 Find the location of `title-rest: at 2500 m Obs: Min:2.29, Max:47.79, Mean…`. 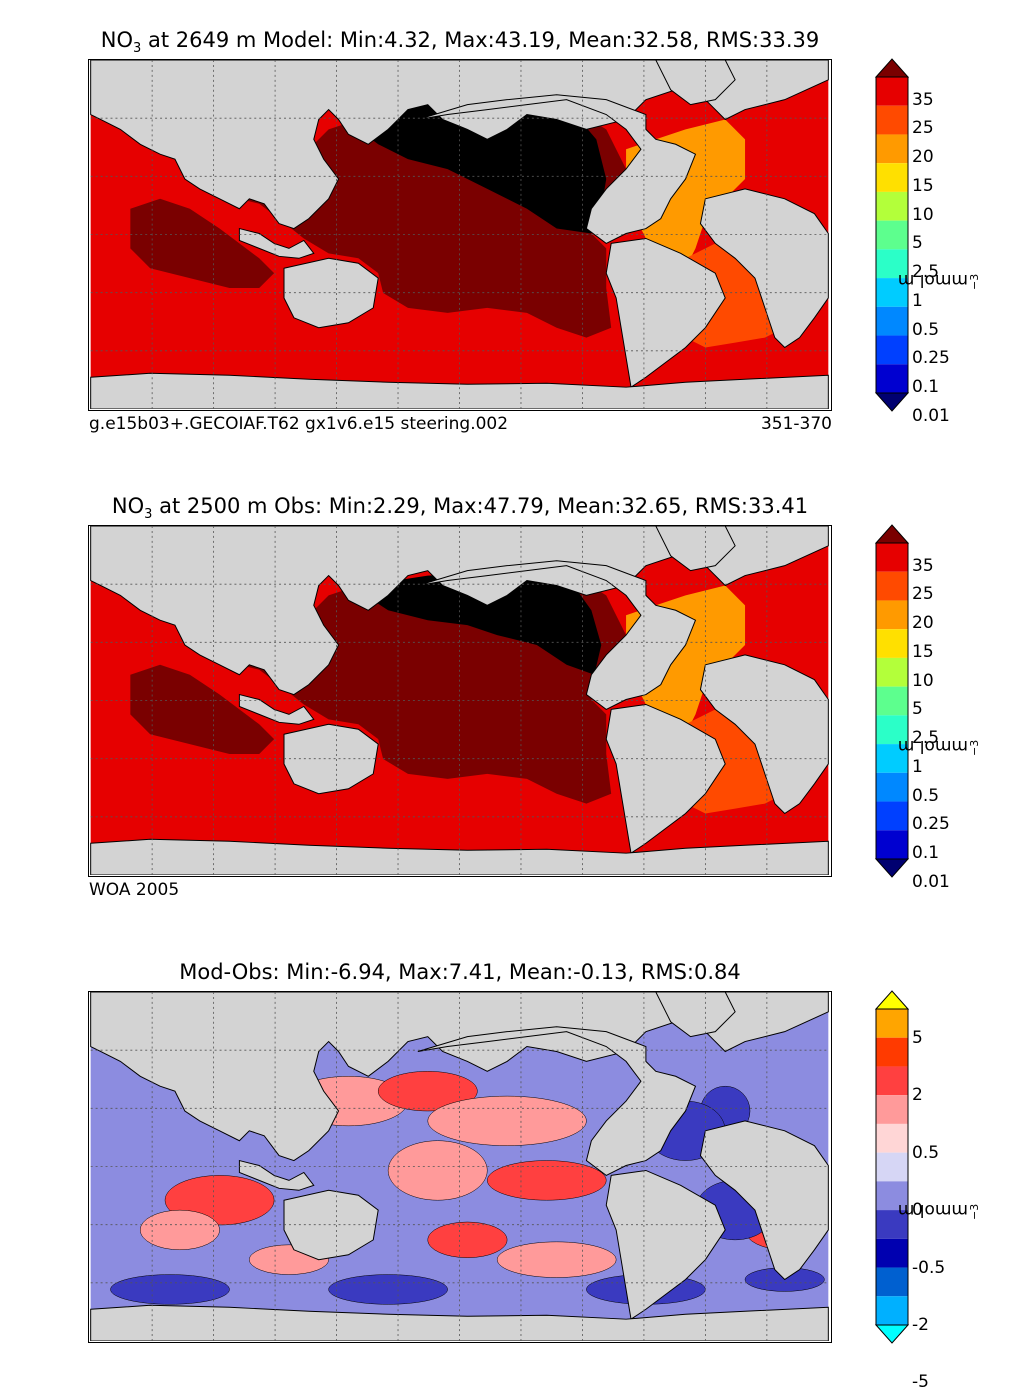

title-rest: at 2500 m Obs: Min:2.29, Max:47.79, Mean… is located at coordinates (480, 506).